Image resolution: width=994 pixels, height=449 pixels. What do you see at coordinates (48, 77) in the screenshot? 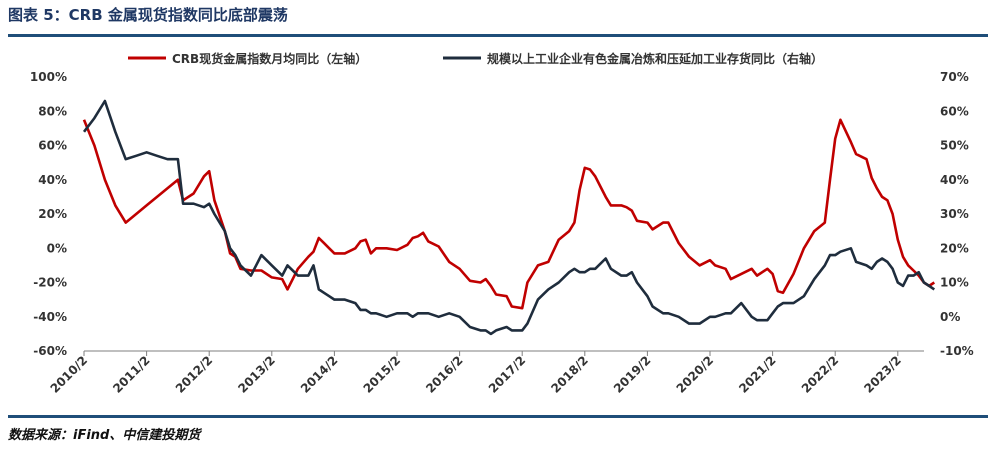
I see `y-left-tick-label: 100%` at bounding box center [48, 77].